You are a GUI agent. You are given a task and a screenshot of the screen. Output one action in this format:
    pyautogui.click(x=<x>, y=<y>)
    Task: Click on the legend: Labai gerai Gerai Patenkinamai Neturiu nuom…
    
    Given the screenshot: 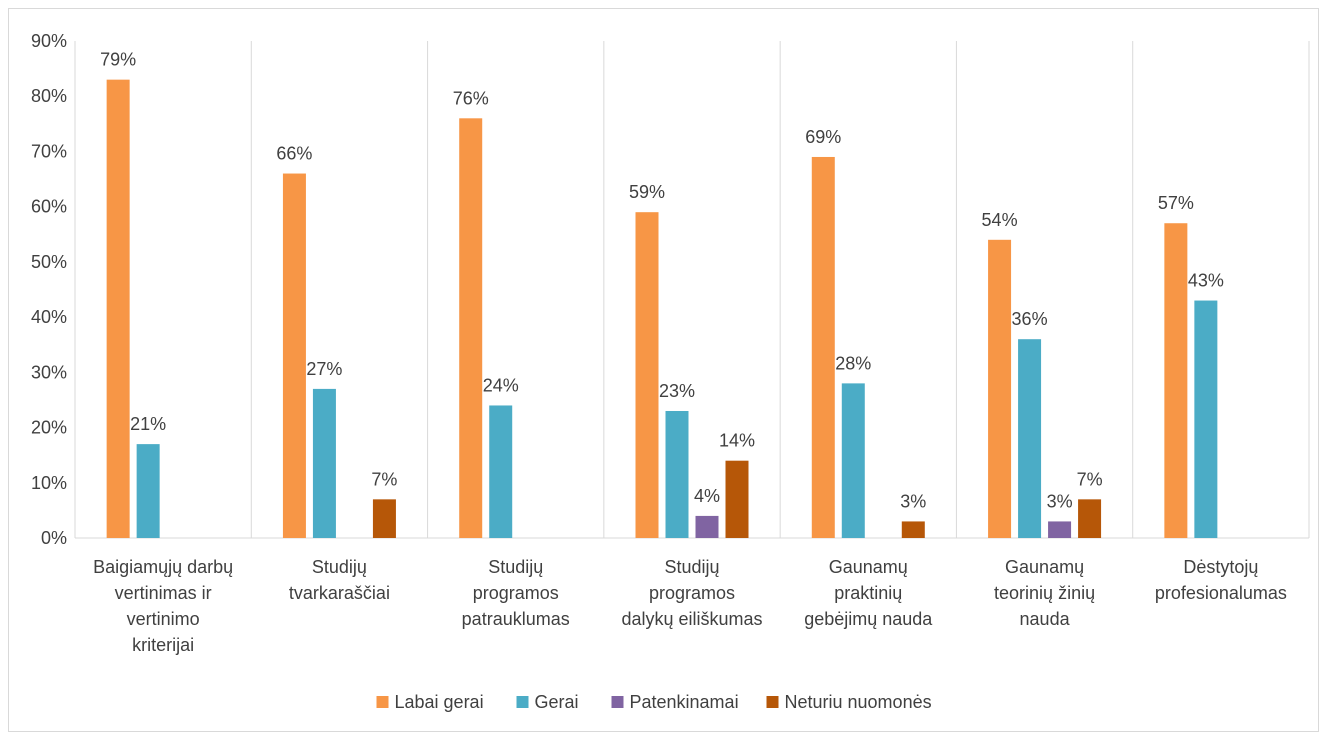 What is the action you would take?
    pyautogui.click(x=654, y=702)
    